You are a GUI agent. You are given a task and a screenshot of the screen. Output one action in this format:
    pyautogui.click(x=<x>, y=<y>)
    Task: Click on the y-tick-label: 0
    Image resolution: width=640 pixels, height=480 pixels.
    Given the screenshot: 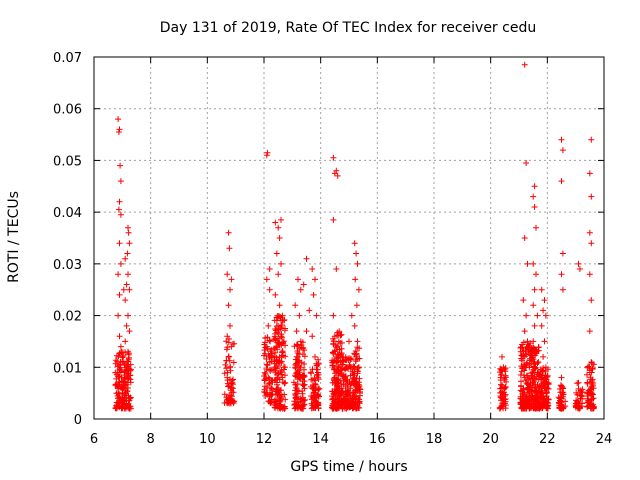 What is the action you would take?
    pyautogui.click(x=78, y=420)
    